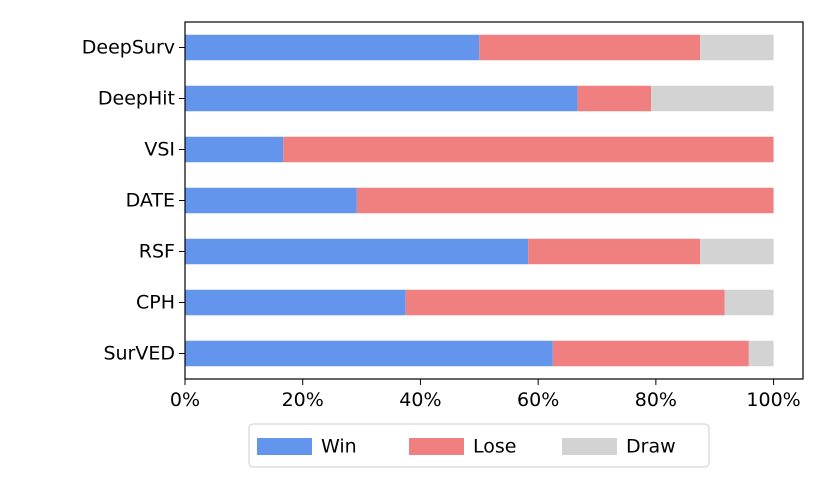  What do you see at coordinates (538, 400) in the screenshot?
I see `x-tick-label: 60%` at bounding box center [538, 400].